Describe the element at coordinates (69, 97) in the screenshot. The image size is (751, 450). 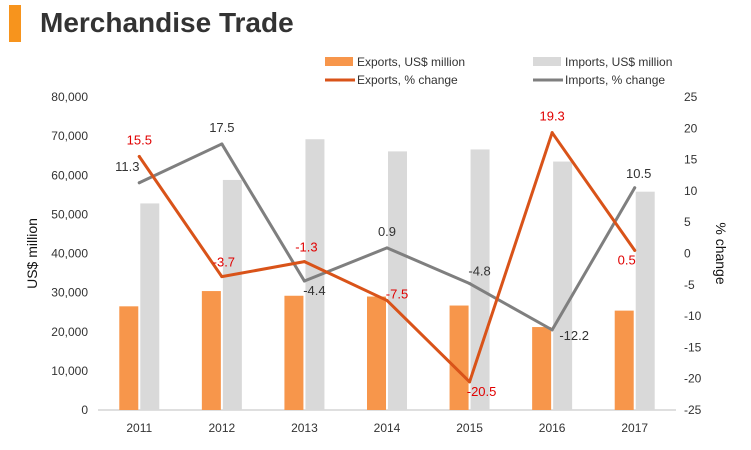
I see `y-tick-label: 80,000` at that location.